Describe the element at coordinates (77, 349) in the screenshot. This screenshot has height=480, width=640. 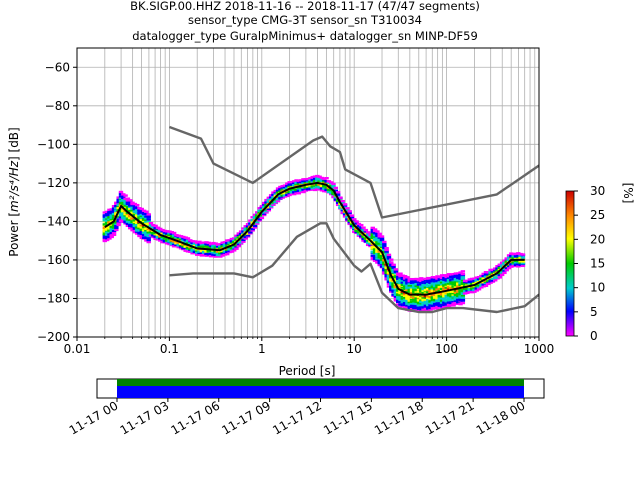
I see `x-tick-label: 0.01` at that location.